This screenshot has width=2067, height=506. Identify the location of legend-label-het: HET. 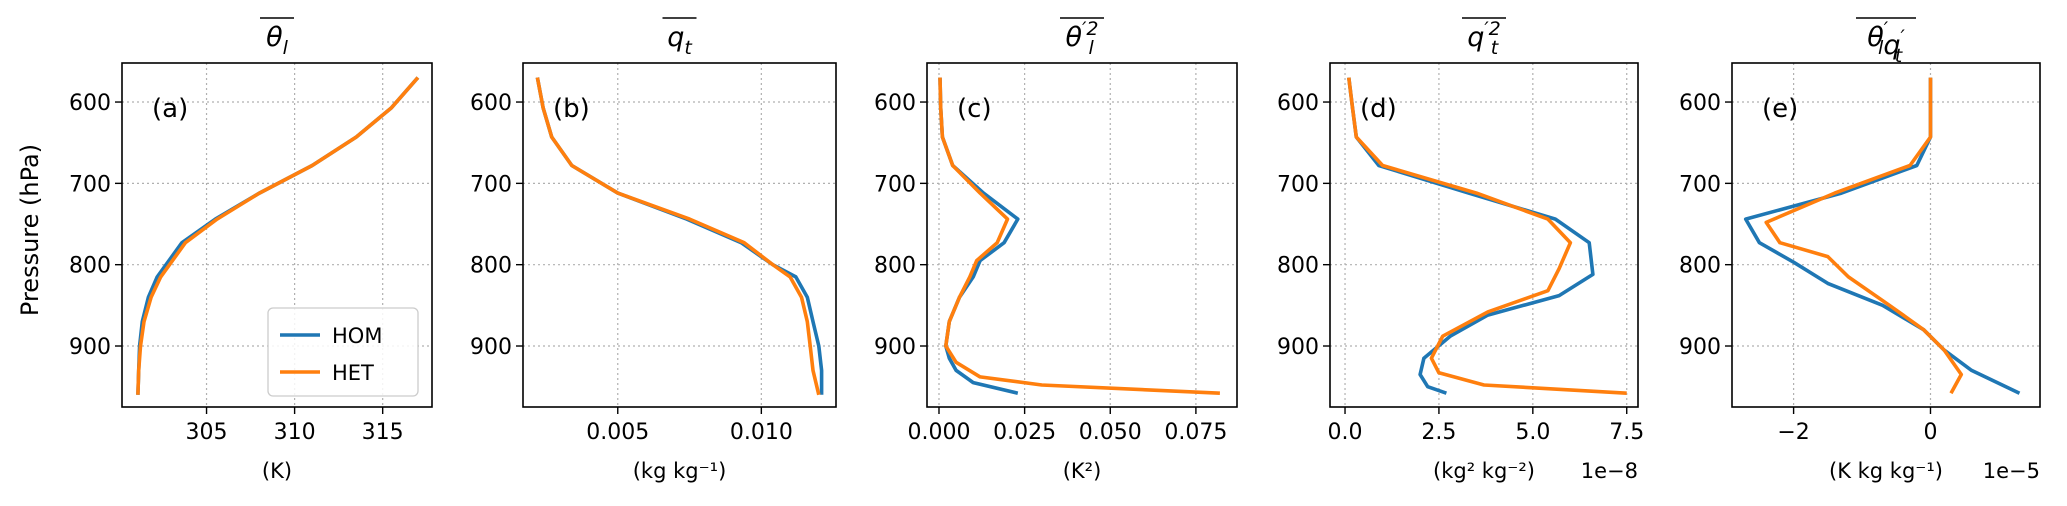
(353, 373).